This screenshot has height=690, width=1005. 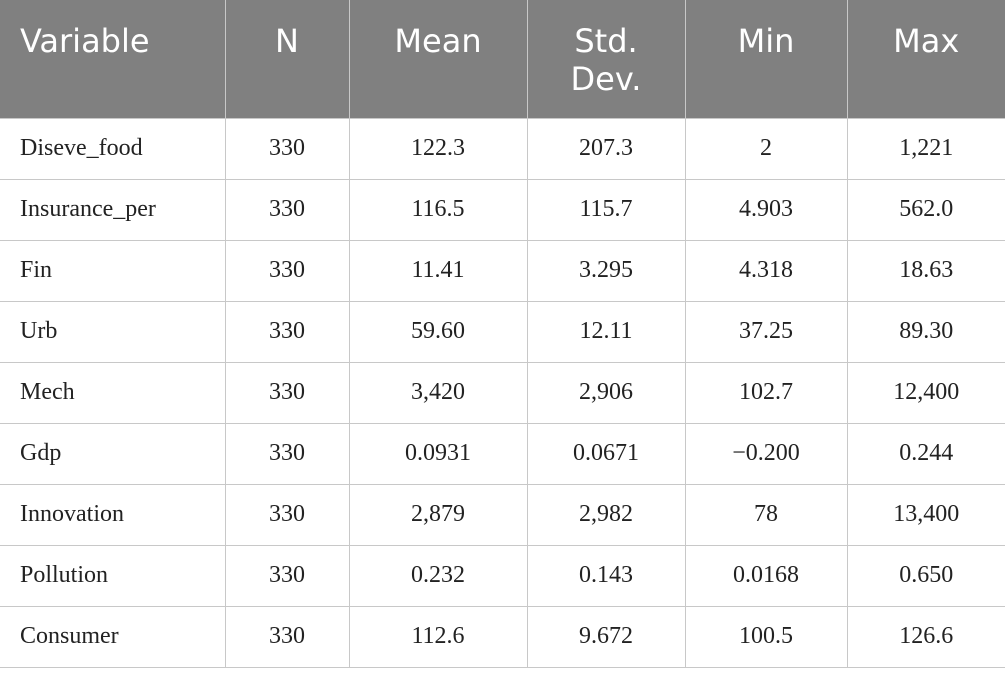 What do you see at coordinates (926, 41) in the screenshot?
I see `header-text: Max` at bounding box center [926, 41].